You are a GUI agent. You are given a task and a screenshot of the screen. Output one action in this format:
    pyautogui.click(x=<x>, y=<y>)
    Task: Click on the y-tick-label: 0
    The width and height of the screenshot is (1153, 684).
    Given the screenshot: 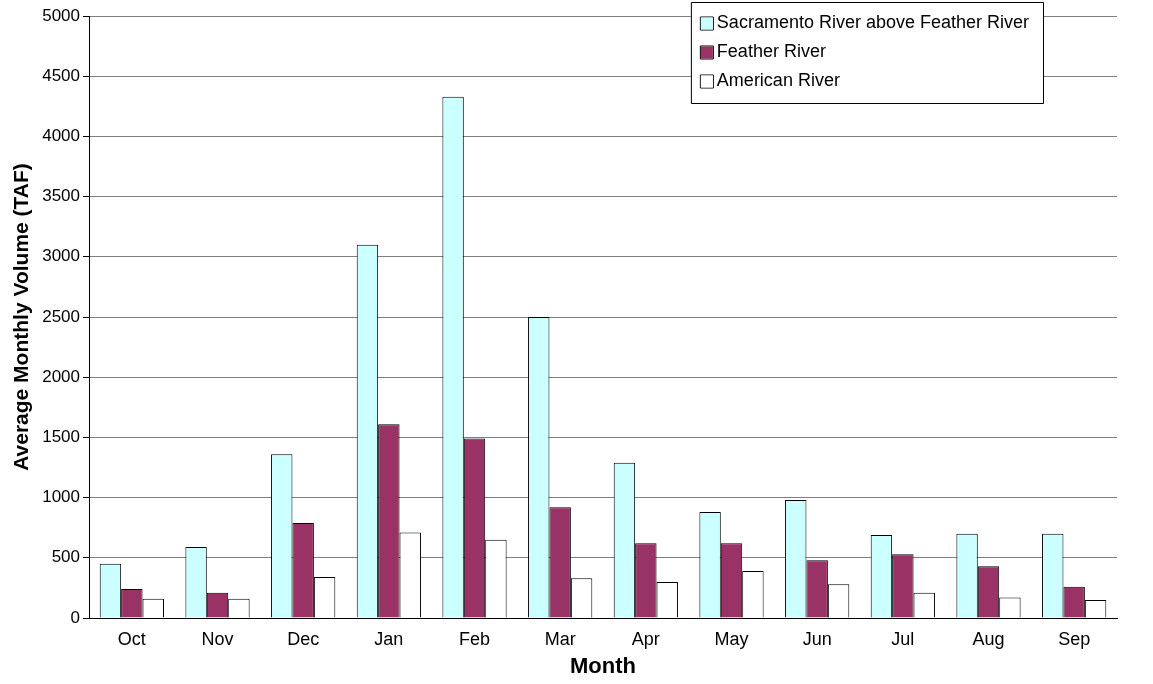 What is the action you would take?
    pyautogui.click(x=75, y=617)
    